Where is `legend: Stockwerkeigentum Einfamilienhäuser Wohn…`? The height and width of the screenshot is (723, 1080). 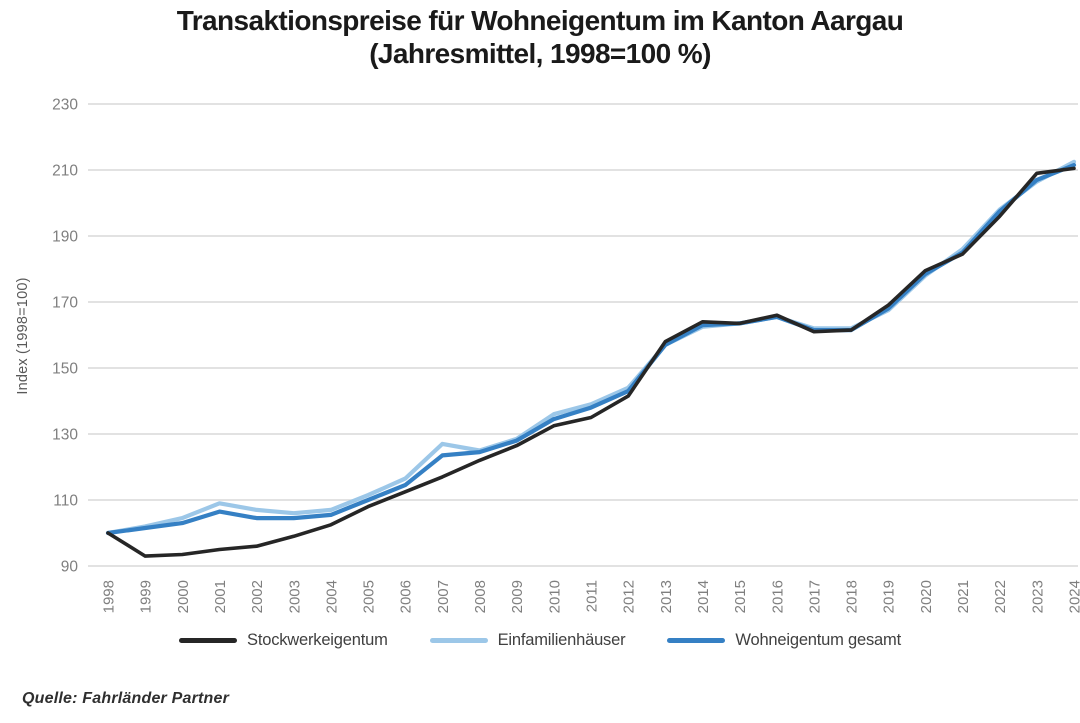 legend: Stockwerkeigentum Einfamilienhäuser Wohn… is located at coordinates (540, 640).